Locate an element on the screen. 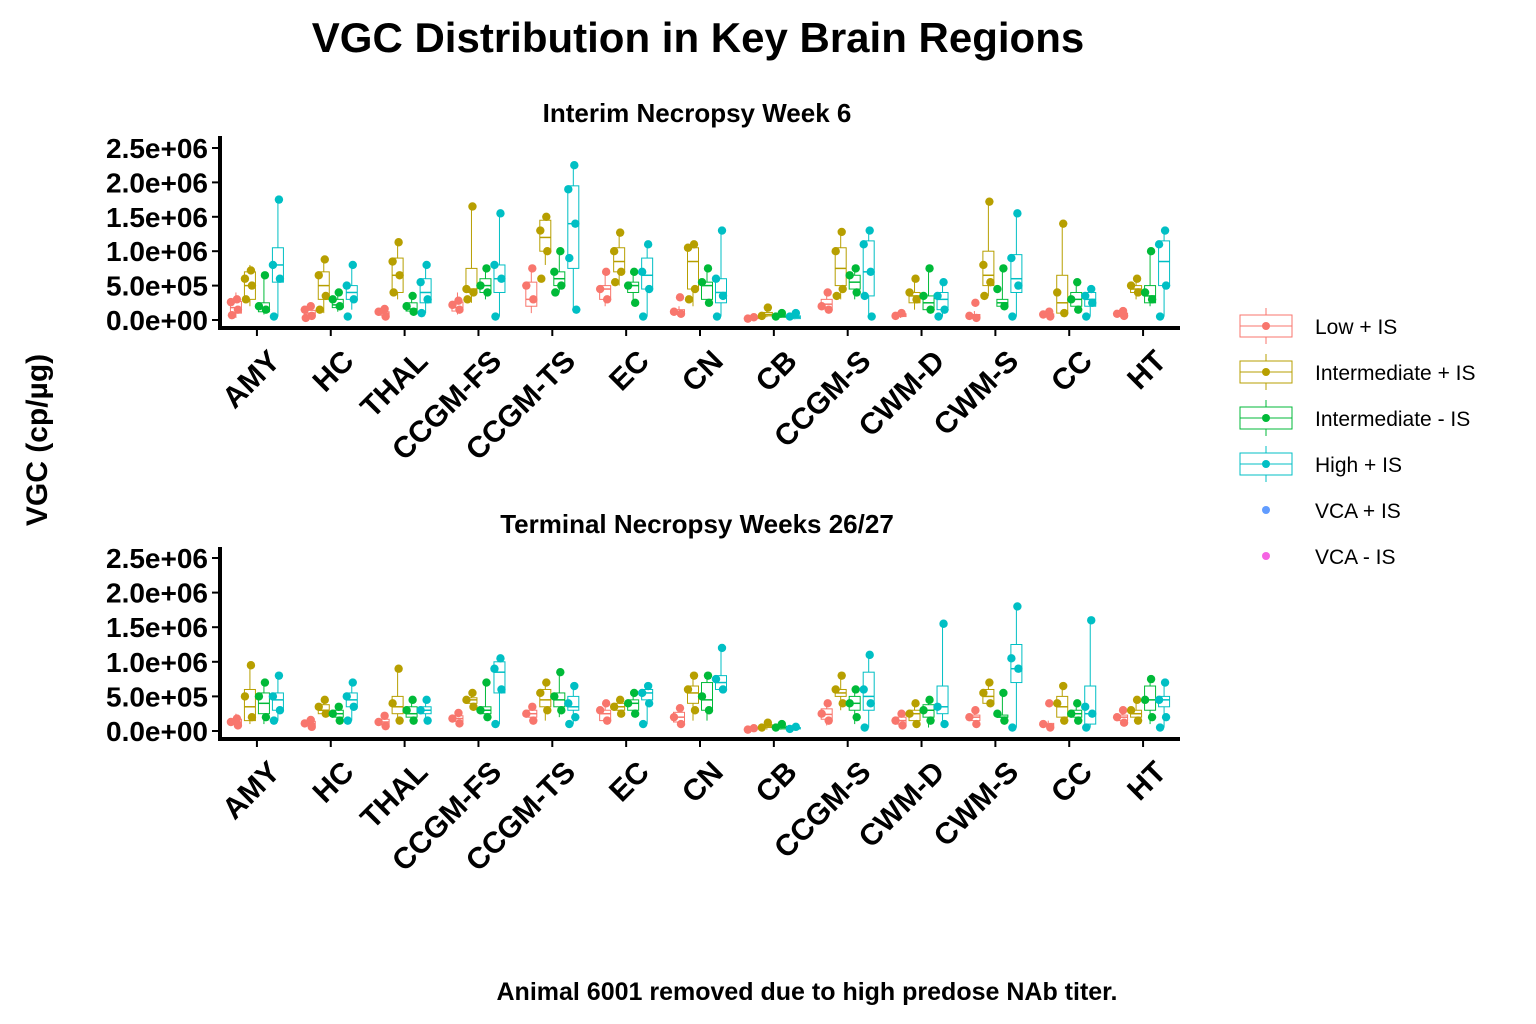 This screenshot has height=1024, width=1536. legend-item-vca-is: VCA + IS is located at coordinates (1331, 511).